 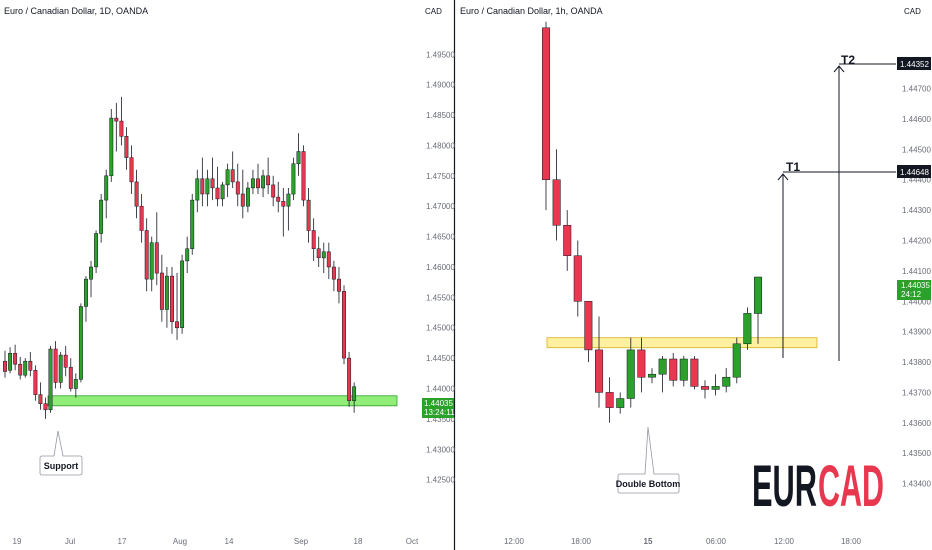 What do you see at coordinates (912, 11) in the screenshot?
I see `hourly-currency-label: CAD` at bounding box center [912, 11].